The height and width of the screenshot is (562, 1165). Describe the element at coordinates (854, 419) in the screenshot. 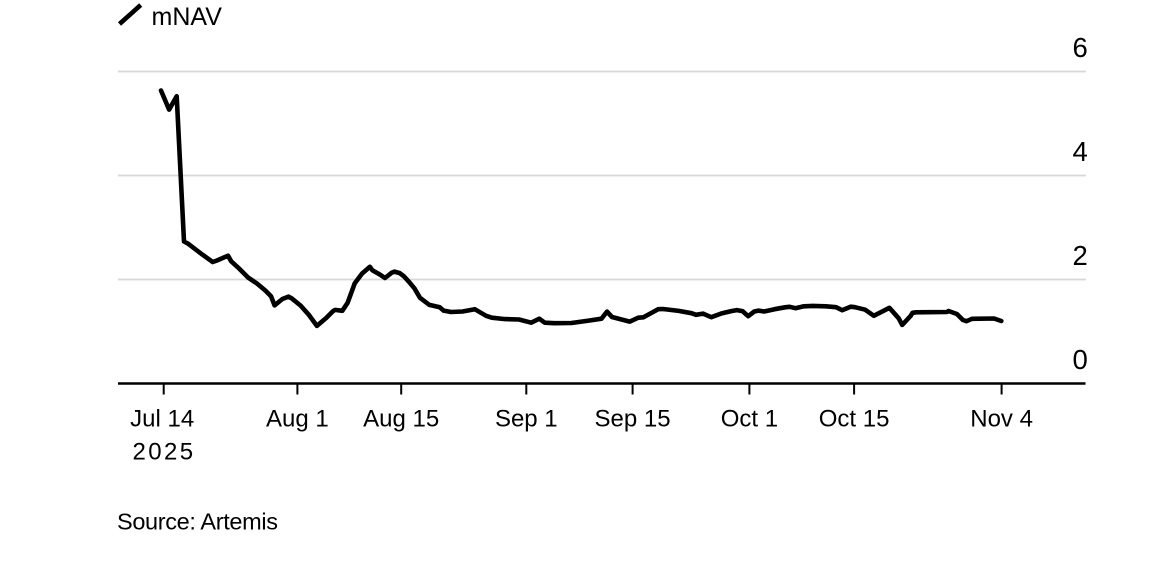

I see `svg-text: Oct 15` at that location.